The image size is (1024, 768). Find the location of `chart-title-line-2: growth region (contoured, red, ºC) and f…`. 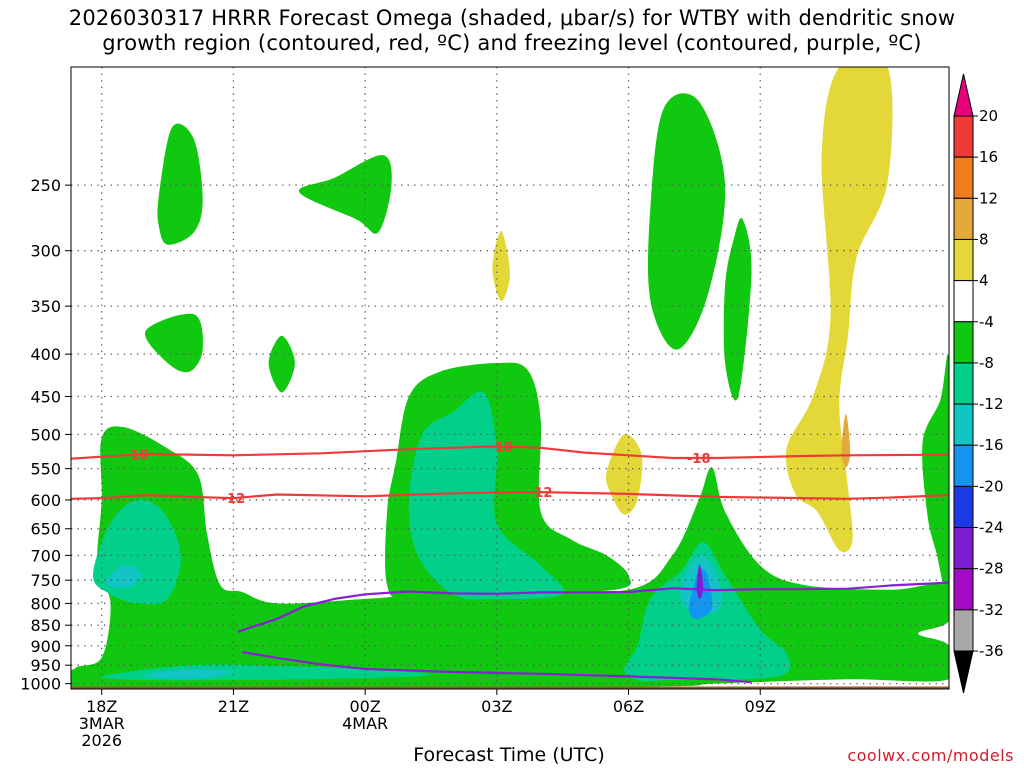

chart-title-line-2: growth region (contoured, red, ºC) and f… is located at coordinates (512, 43).